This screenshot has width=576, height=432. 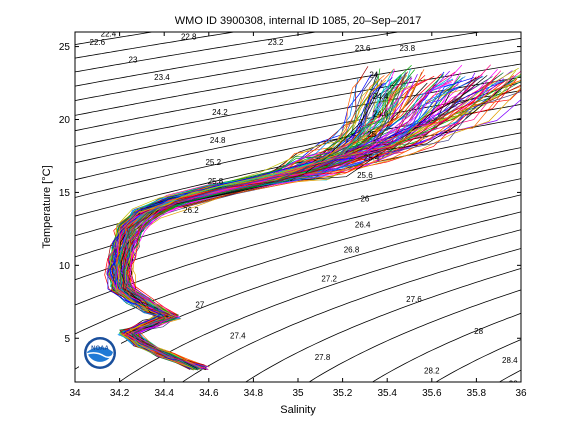 I want to click on y-tick-label: 5, so click(x=67, y=339).